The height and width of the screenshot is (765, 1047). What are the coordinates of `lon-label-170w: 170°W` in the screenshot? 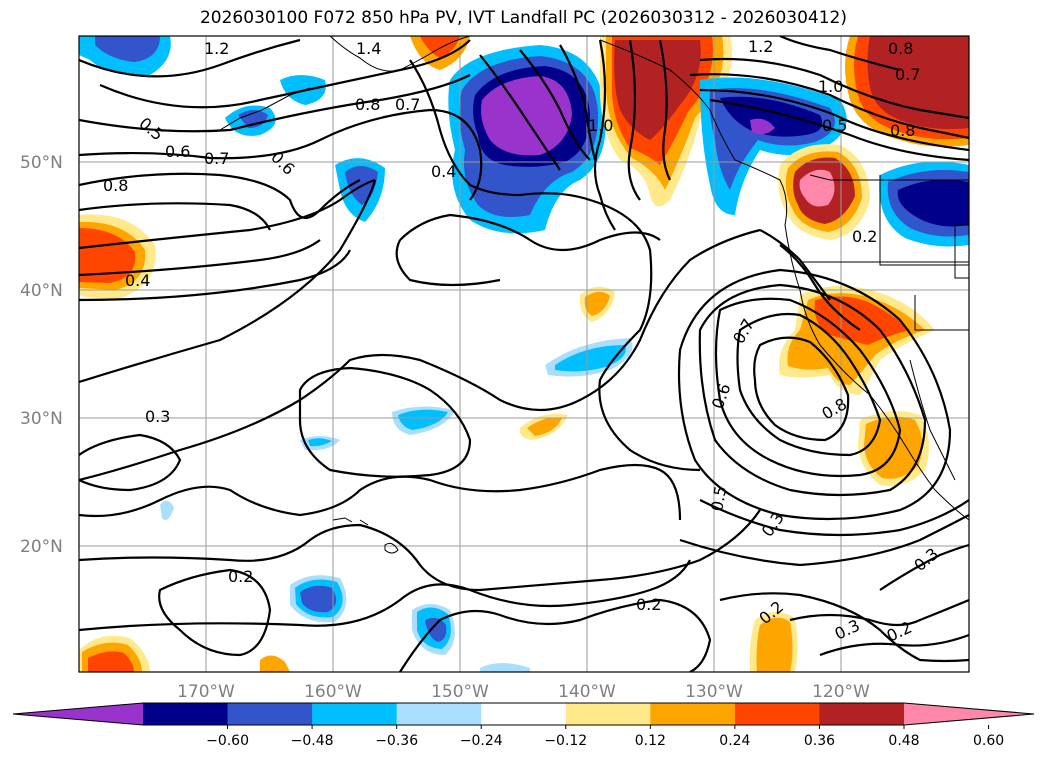 It's located at (206, 692).